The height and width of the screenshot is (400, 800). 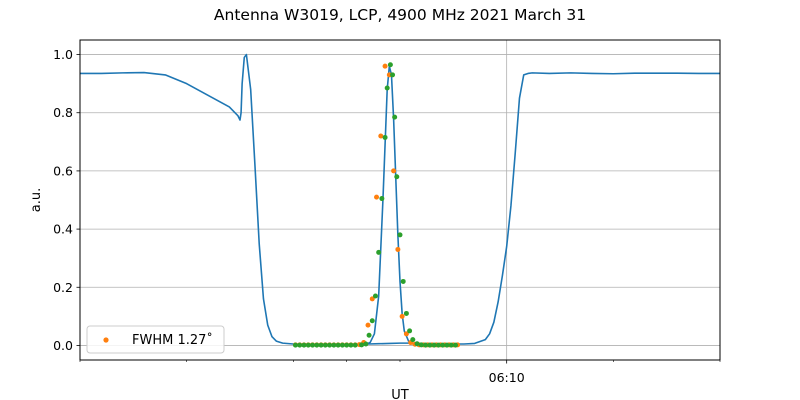 I want to click on x-tick-label: 06:10, so click(x=507, y=377).